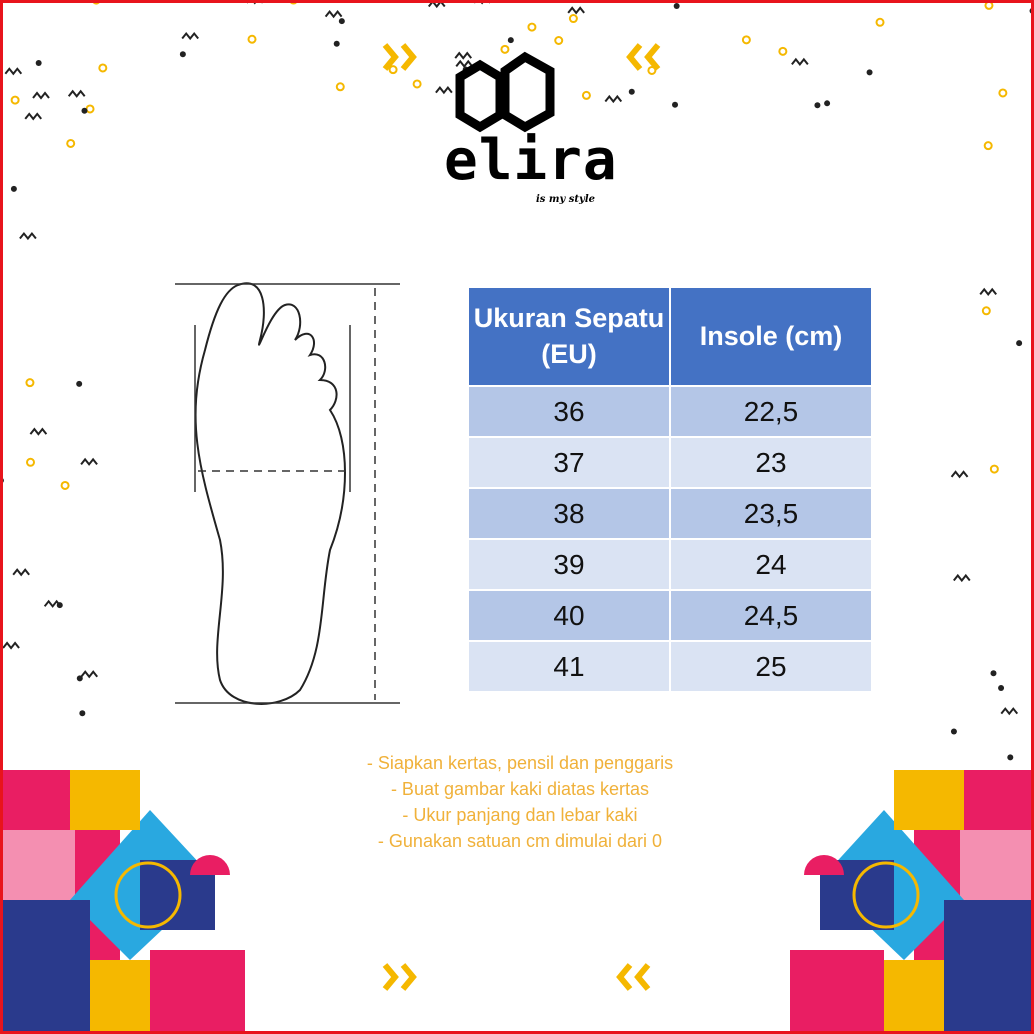 The height and width of the screenshot is (1034, 1034). I want to click on cell-insole: 24, so click(771, 564).